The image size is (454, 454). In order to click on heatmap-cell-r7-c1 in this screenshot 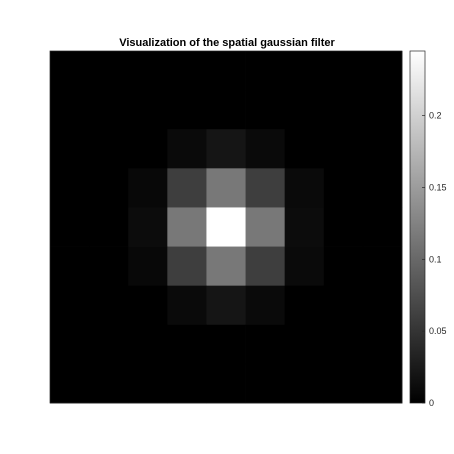, I will do `click(109, 344)`.